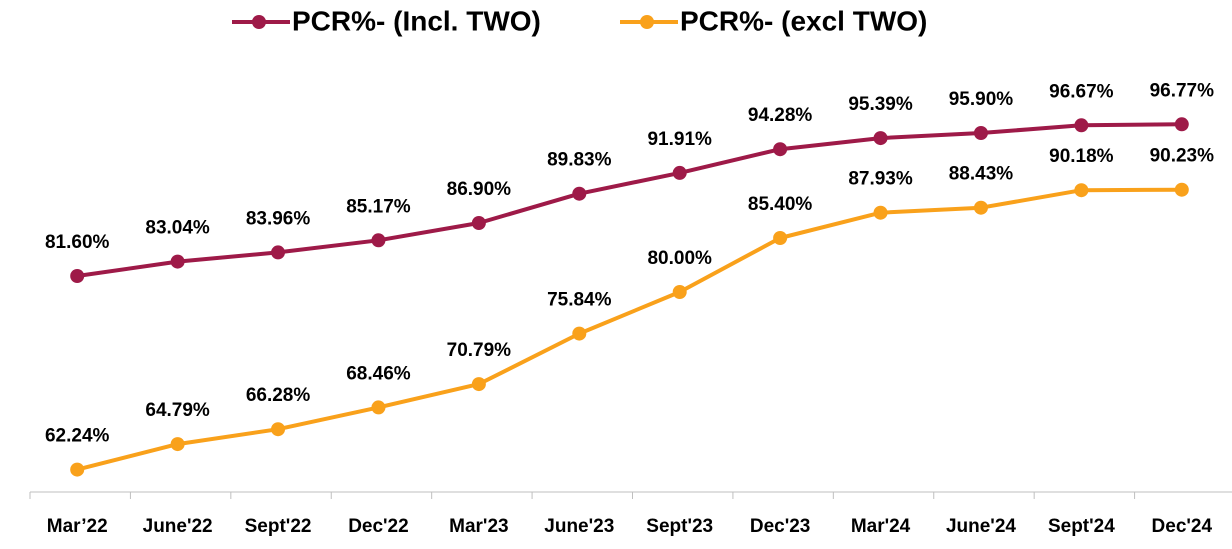  What do you see at coordinates (479, 350) in the screenshot?
I see `data-label: 70.79%` at bounding box center [479, 350].